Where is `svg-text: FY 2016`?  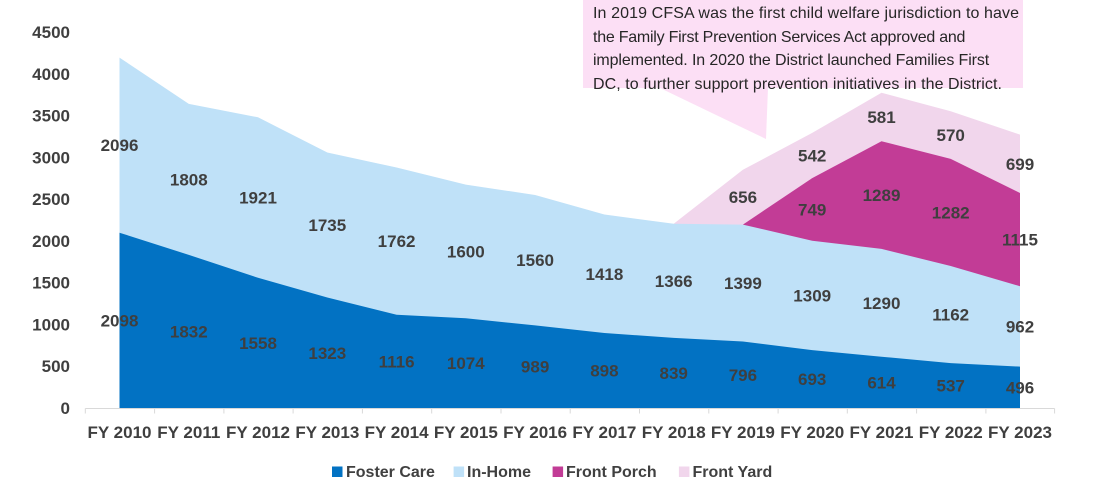 svg-text: FY 2016 is located at coordinates (535, 432).